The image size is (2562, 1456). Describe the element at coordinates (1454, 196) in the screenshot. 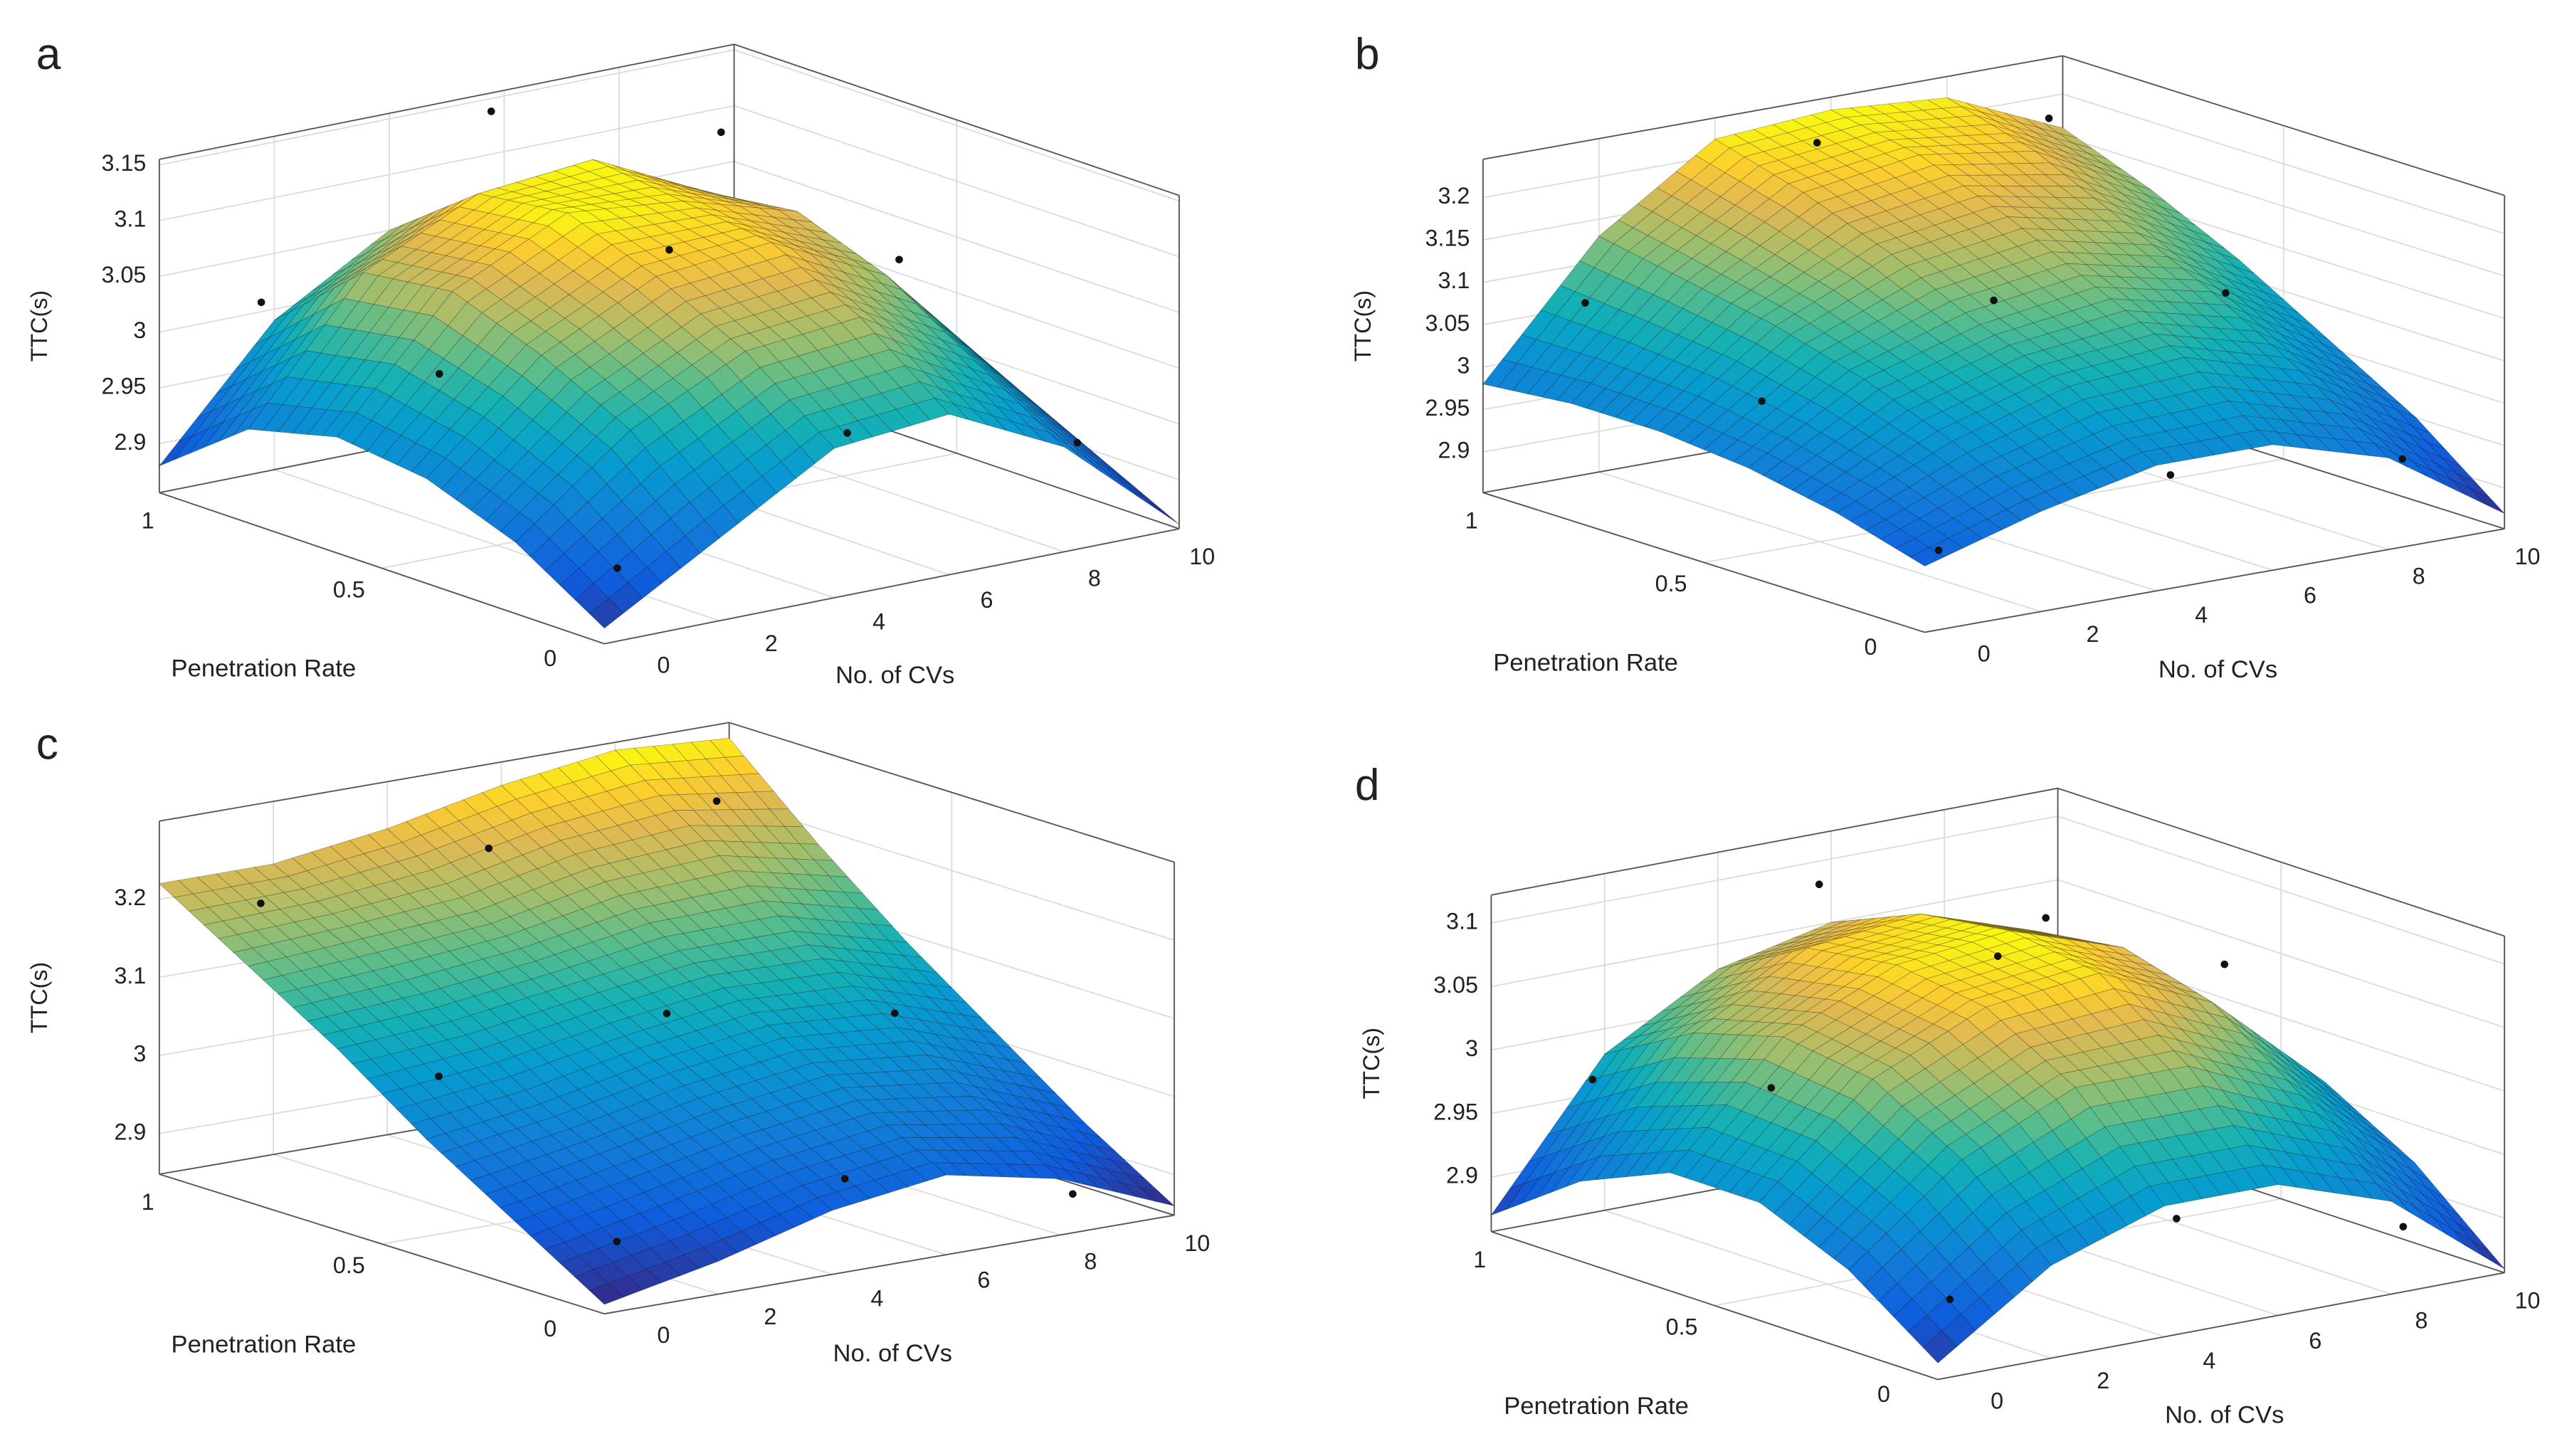

I see `z-tick-label: 3.2` at that location.